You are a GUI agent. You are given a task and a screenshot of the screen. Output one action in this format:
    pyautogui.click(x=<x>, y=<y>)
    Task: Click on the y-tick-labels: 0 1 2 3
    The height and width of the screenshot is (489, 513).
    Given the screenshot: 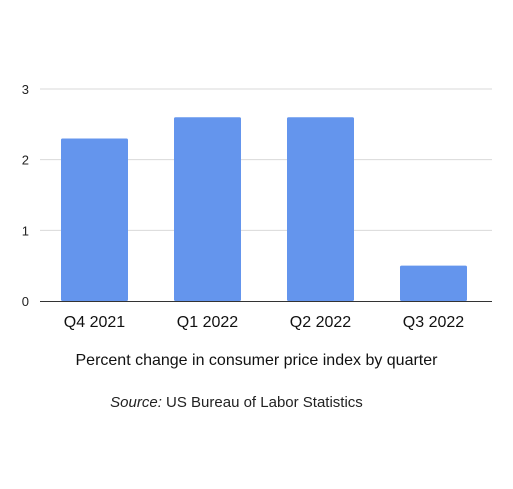 What is the action you would take?
    pyautogui.click(x=25, y=195)
    